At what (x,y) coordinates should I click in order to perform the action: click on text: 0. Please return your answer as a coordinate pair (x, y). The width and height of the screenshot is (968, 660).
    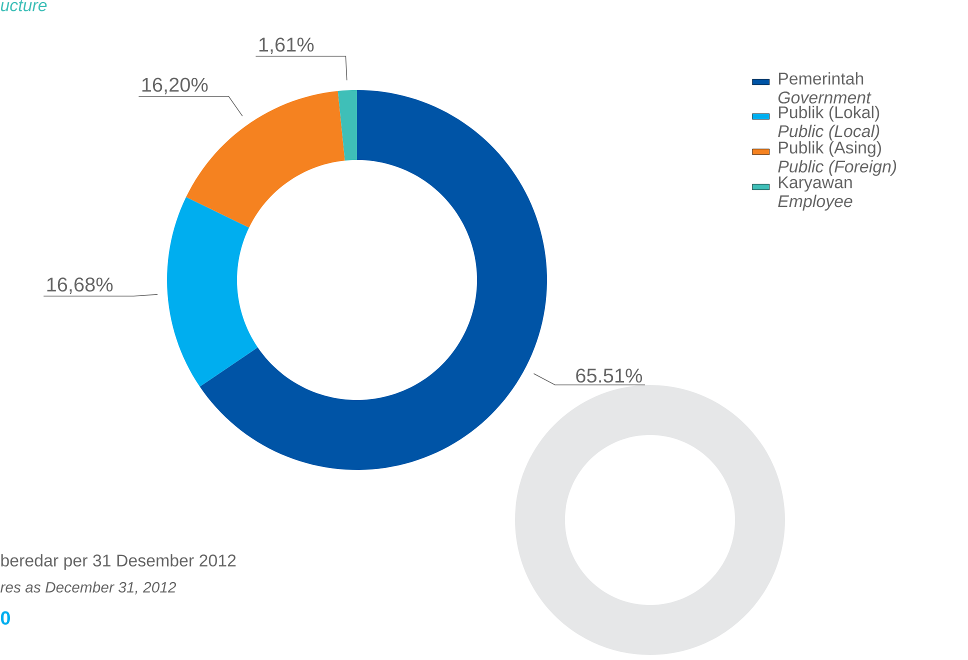
    Looking at the image, I should click on (5, 618).